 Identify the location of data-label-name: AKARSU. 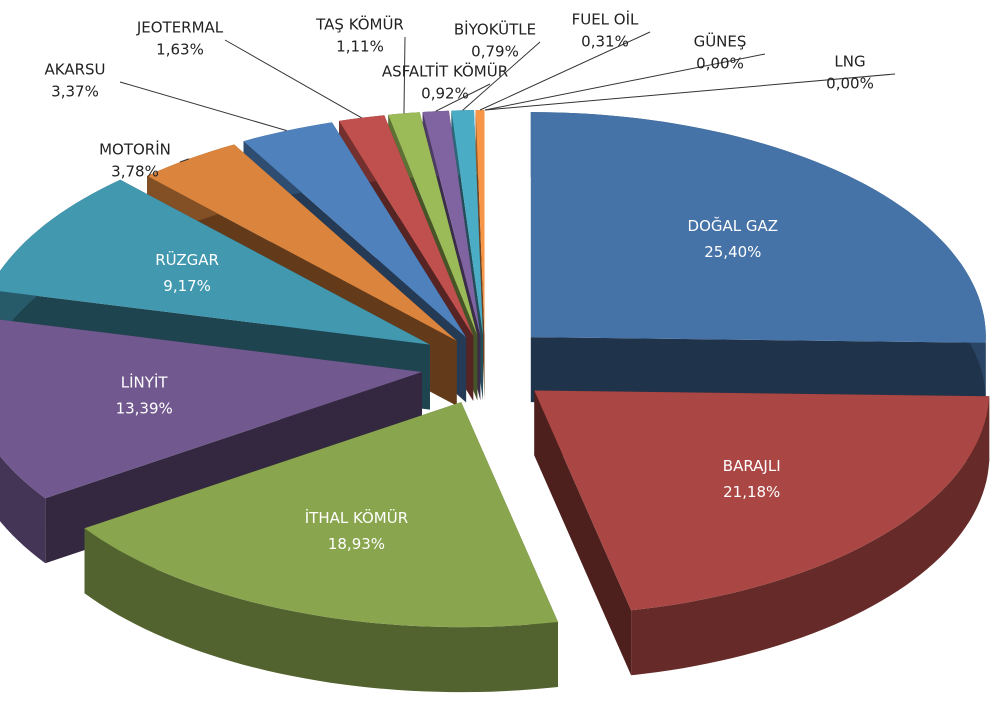
(74, 70).